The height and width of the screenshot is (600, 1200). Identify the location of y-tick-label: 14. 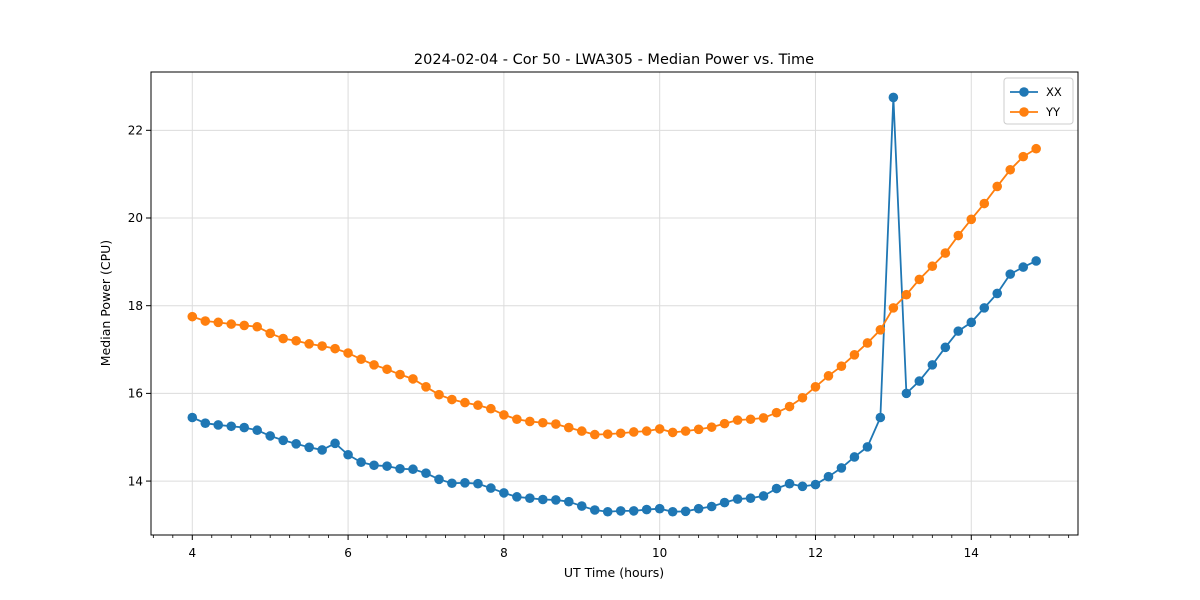
(135, 481).